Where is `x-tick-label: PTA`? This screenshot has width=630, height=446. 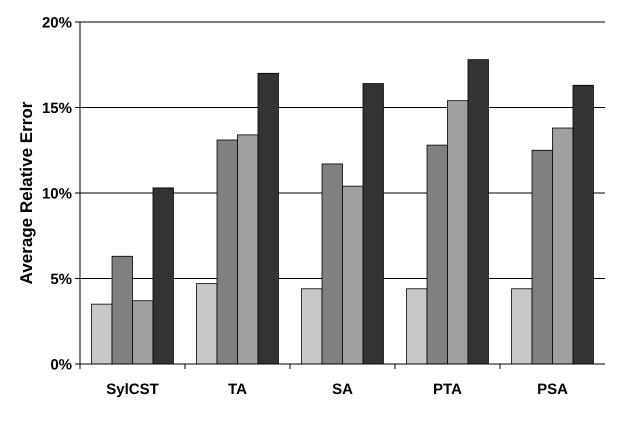 x-tick-label: PTA is located at coordinates (447, 389).